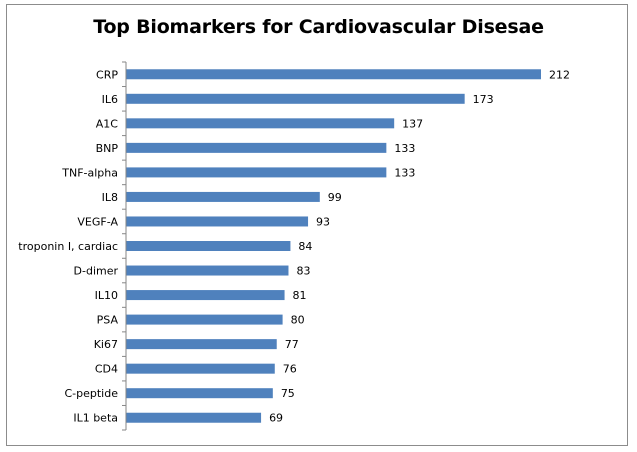  What do you see at coordinates (200, 368) in the screenshot?
I see `bar-cd4` at bounding box center [200, 368].